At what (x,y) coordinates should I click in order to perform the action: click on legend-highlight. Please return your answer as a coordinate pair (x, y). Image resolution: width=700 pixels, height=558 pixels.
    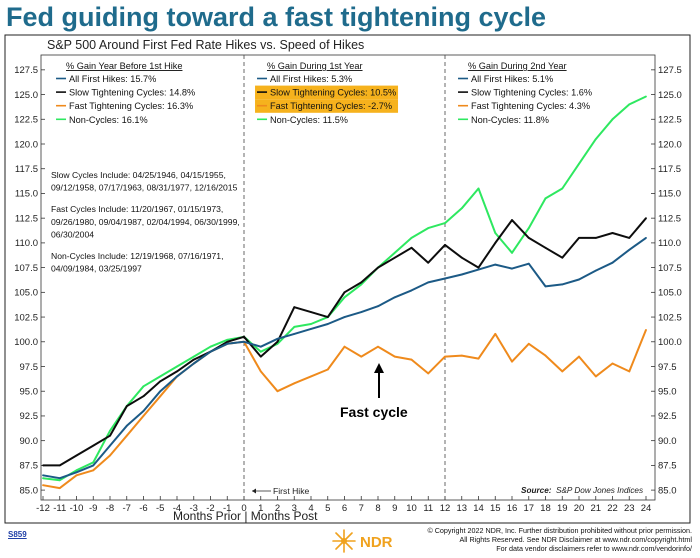
    Looking at the image, I should click on (327, 106).